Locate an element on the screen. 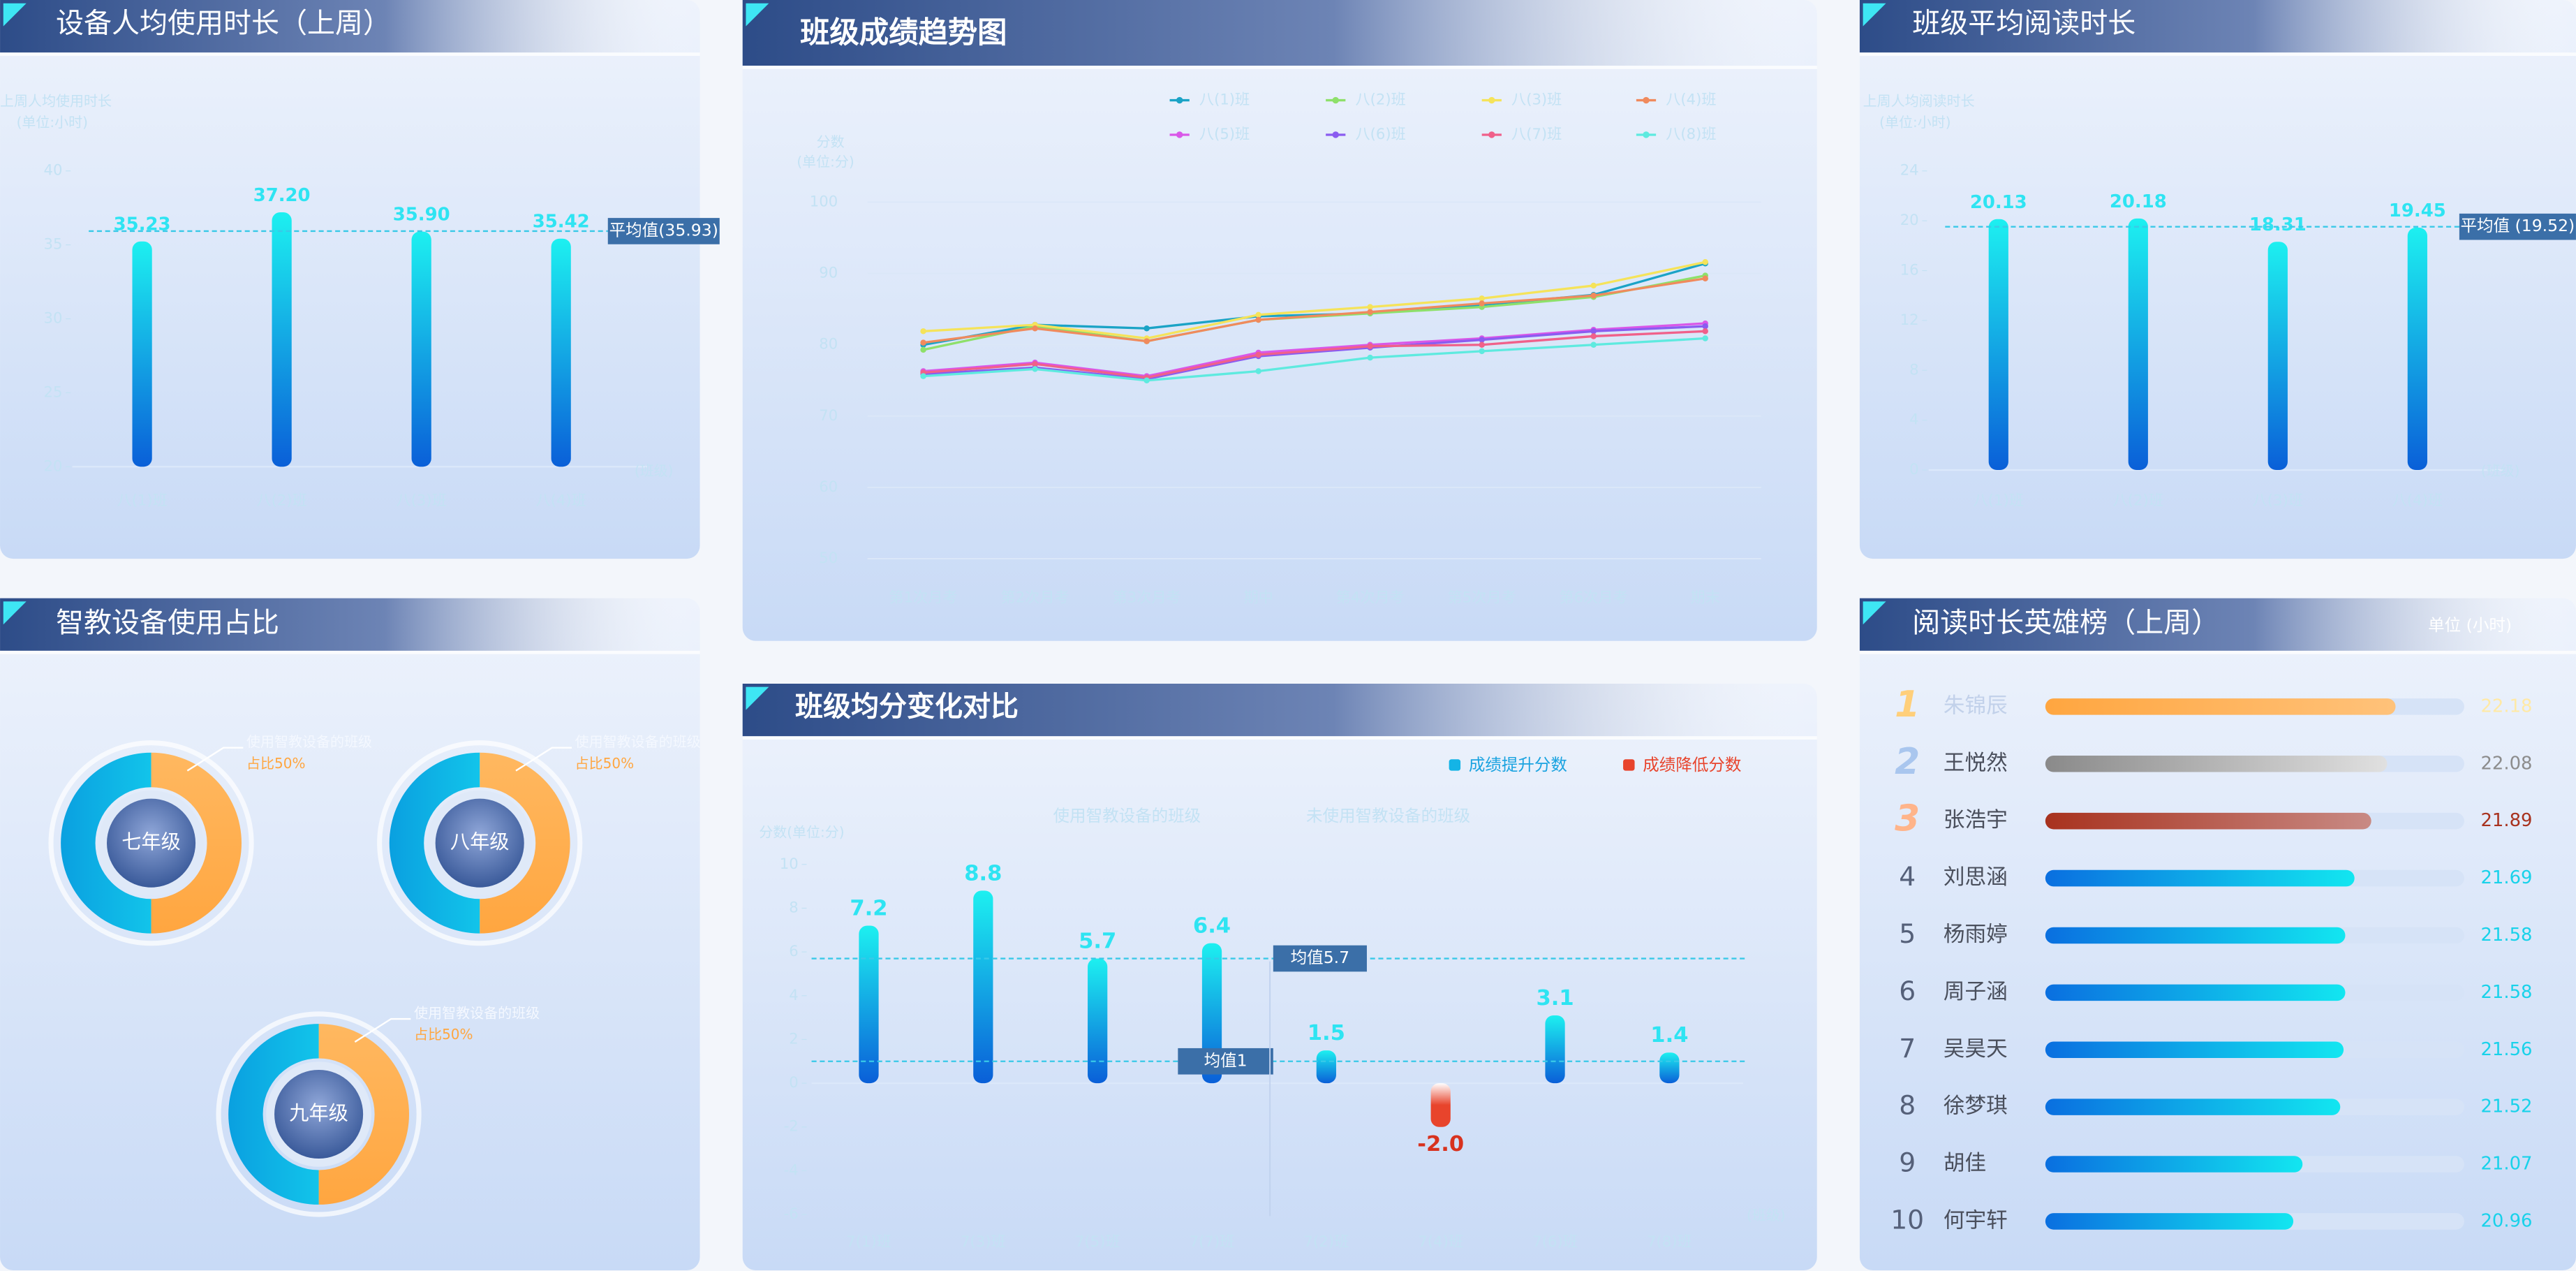  legend-label: 八(8)班 is located at coordinates (1691, 133).